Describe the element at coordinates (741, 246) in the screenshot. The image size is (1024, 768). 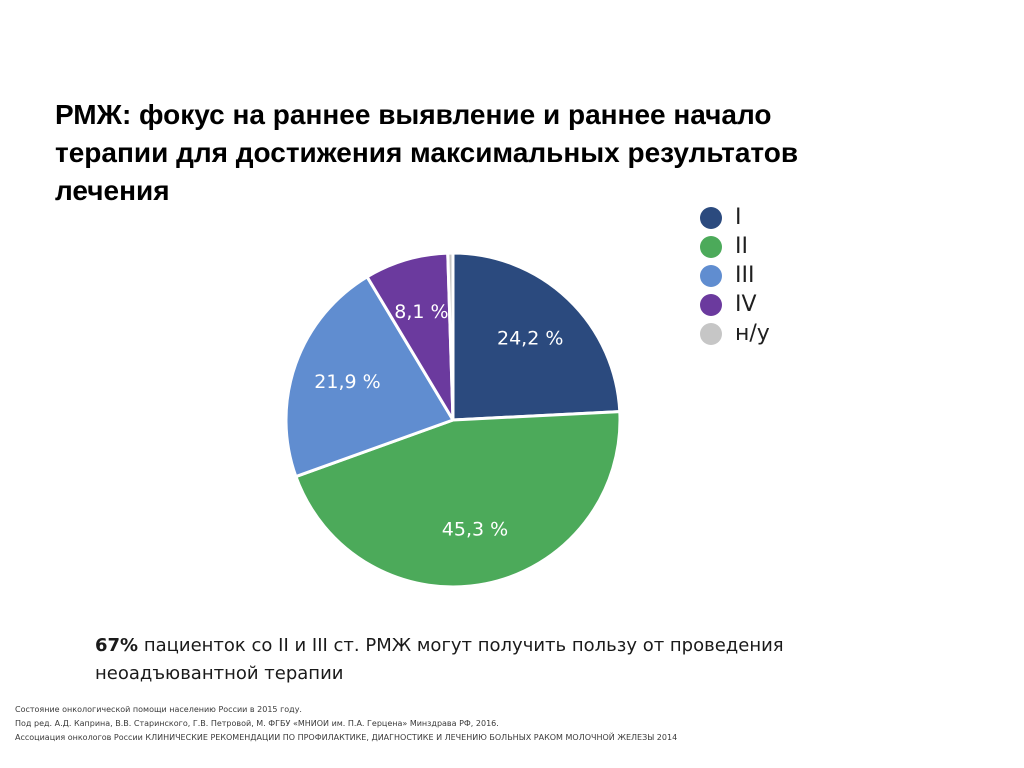
I see `legend-label: II` at that location.